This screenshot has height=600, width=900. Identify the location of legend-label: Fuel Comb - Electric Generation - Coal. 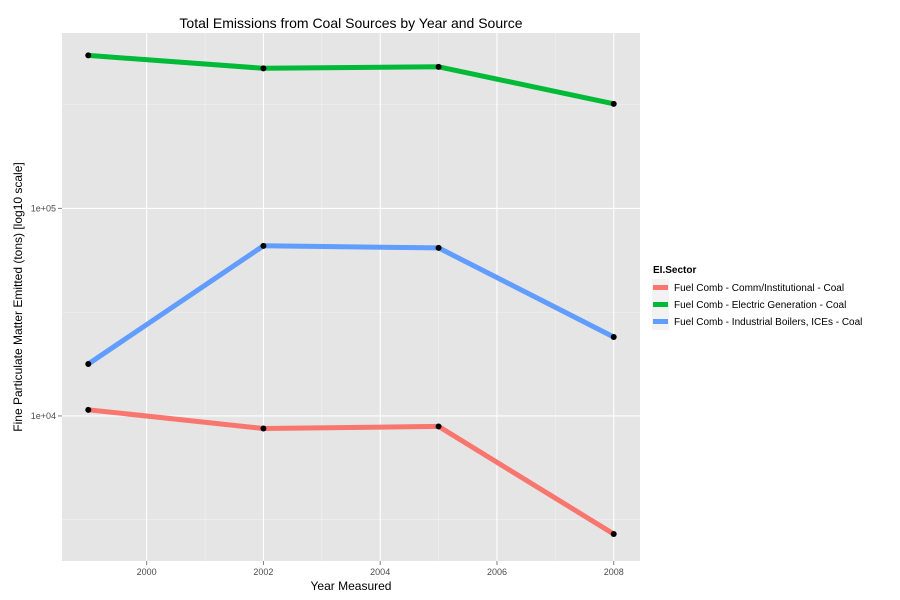
(760, 305).